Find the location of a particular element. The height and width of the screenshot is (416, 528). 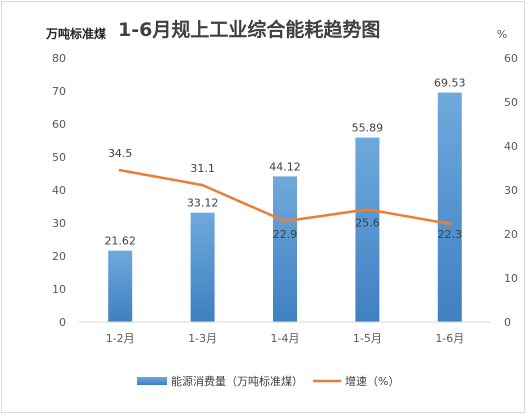

legend-bar-swatch is located at coordinates (152, 381).